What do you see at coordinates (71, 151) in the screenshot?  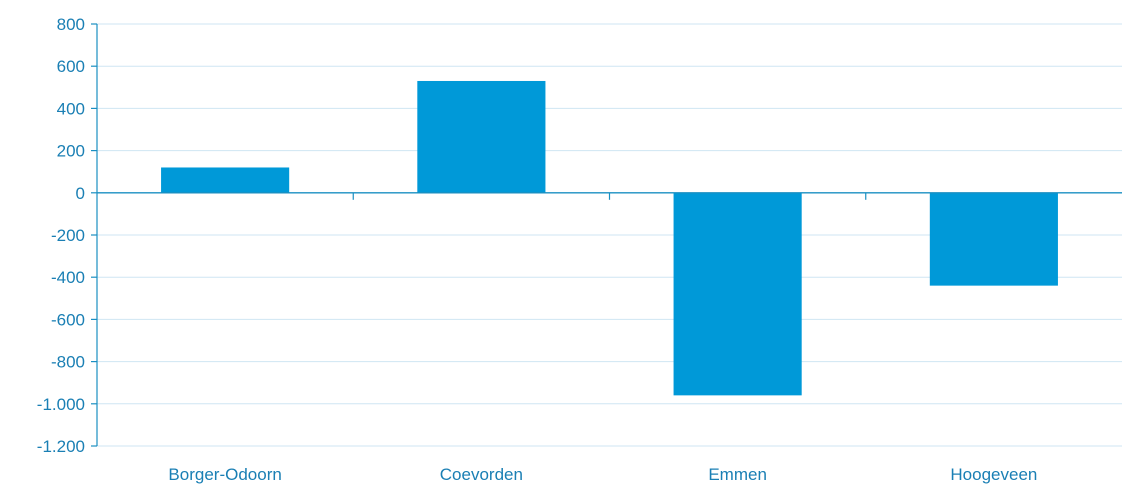 I see `y-tick-label: 200` at bounding box center [71, 151].